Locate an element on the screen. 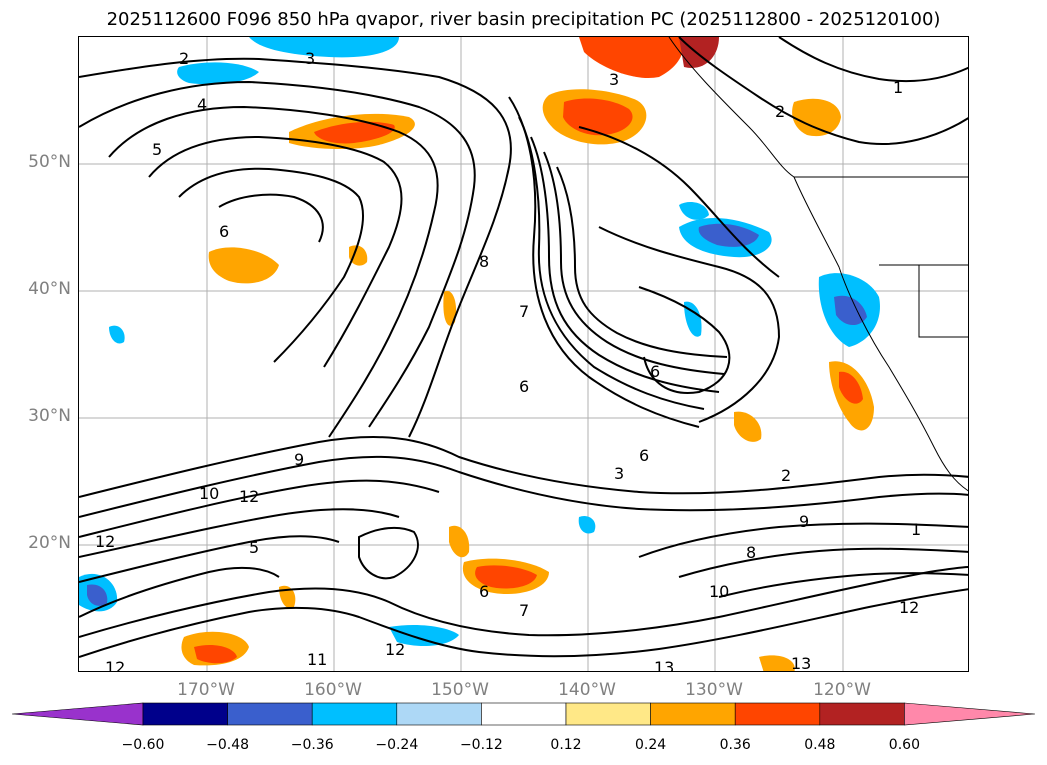 The image size is (1047, 765). colorbar-tick-label: 0.12 is located at coordinates (566, 745).